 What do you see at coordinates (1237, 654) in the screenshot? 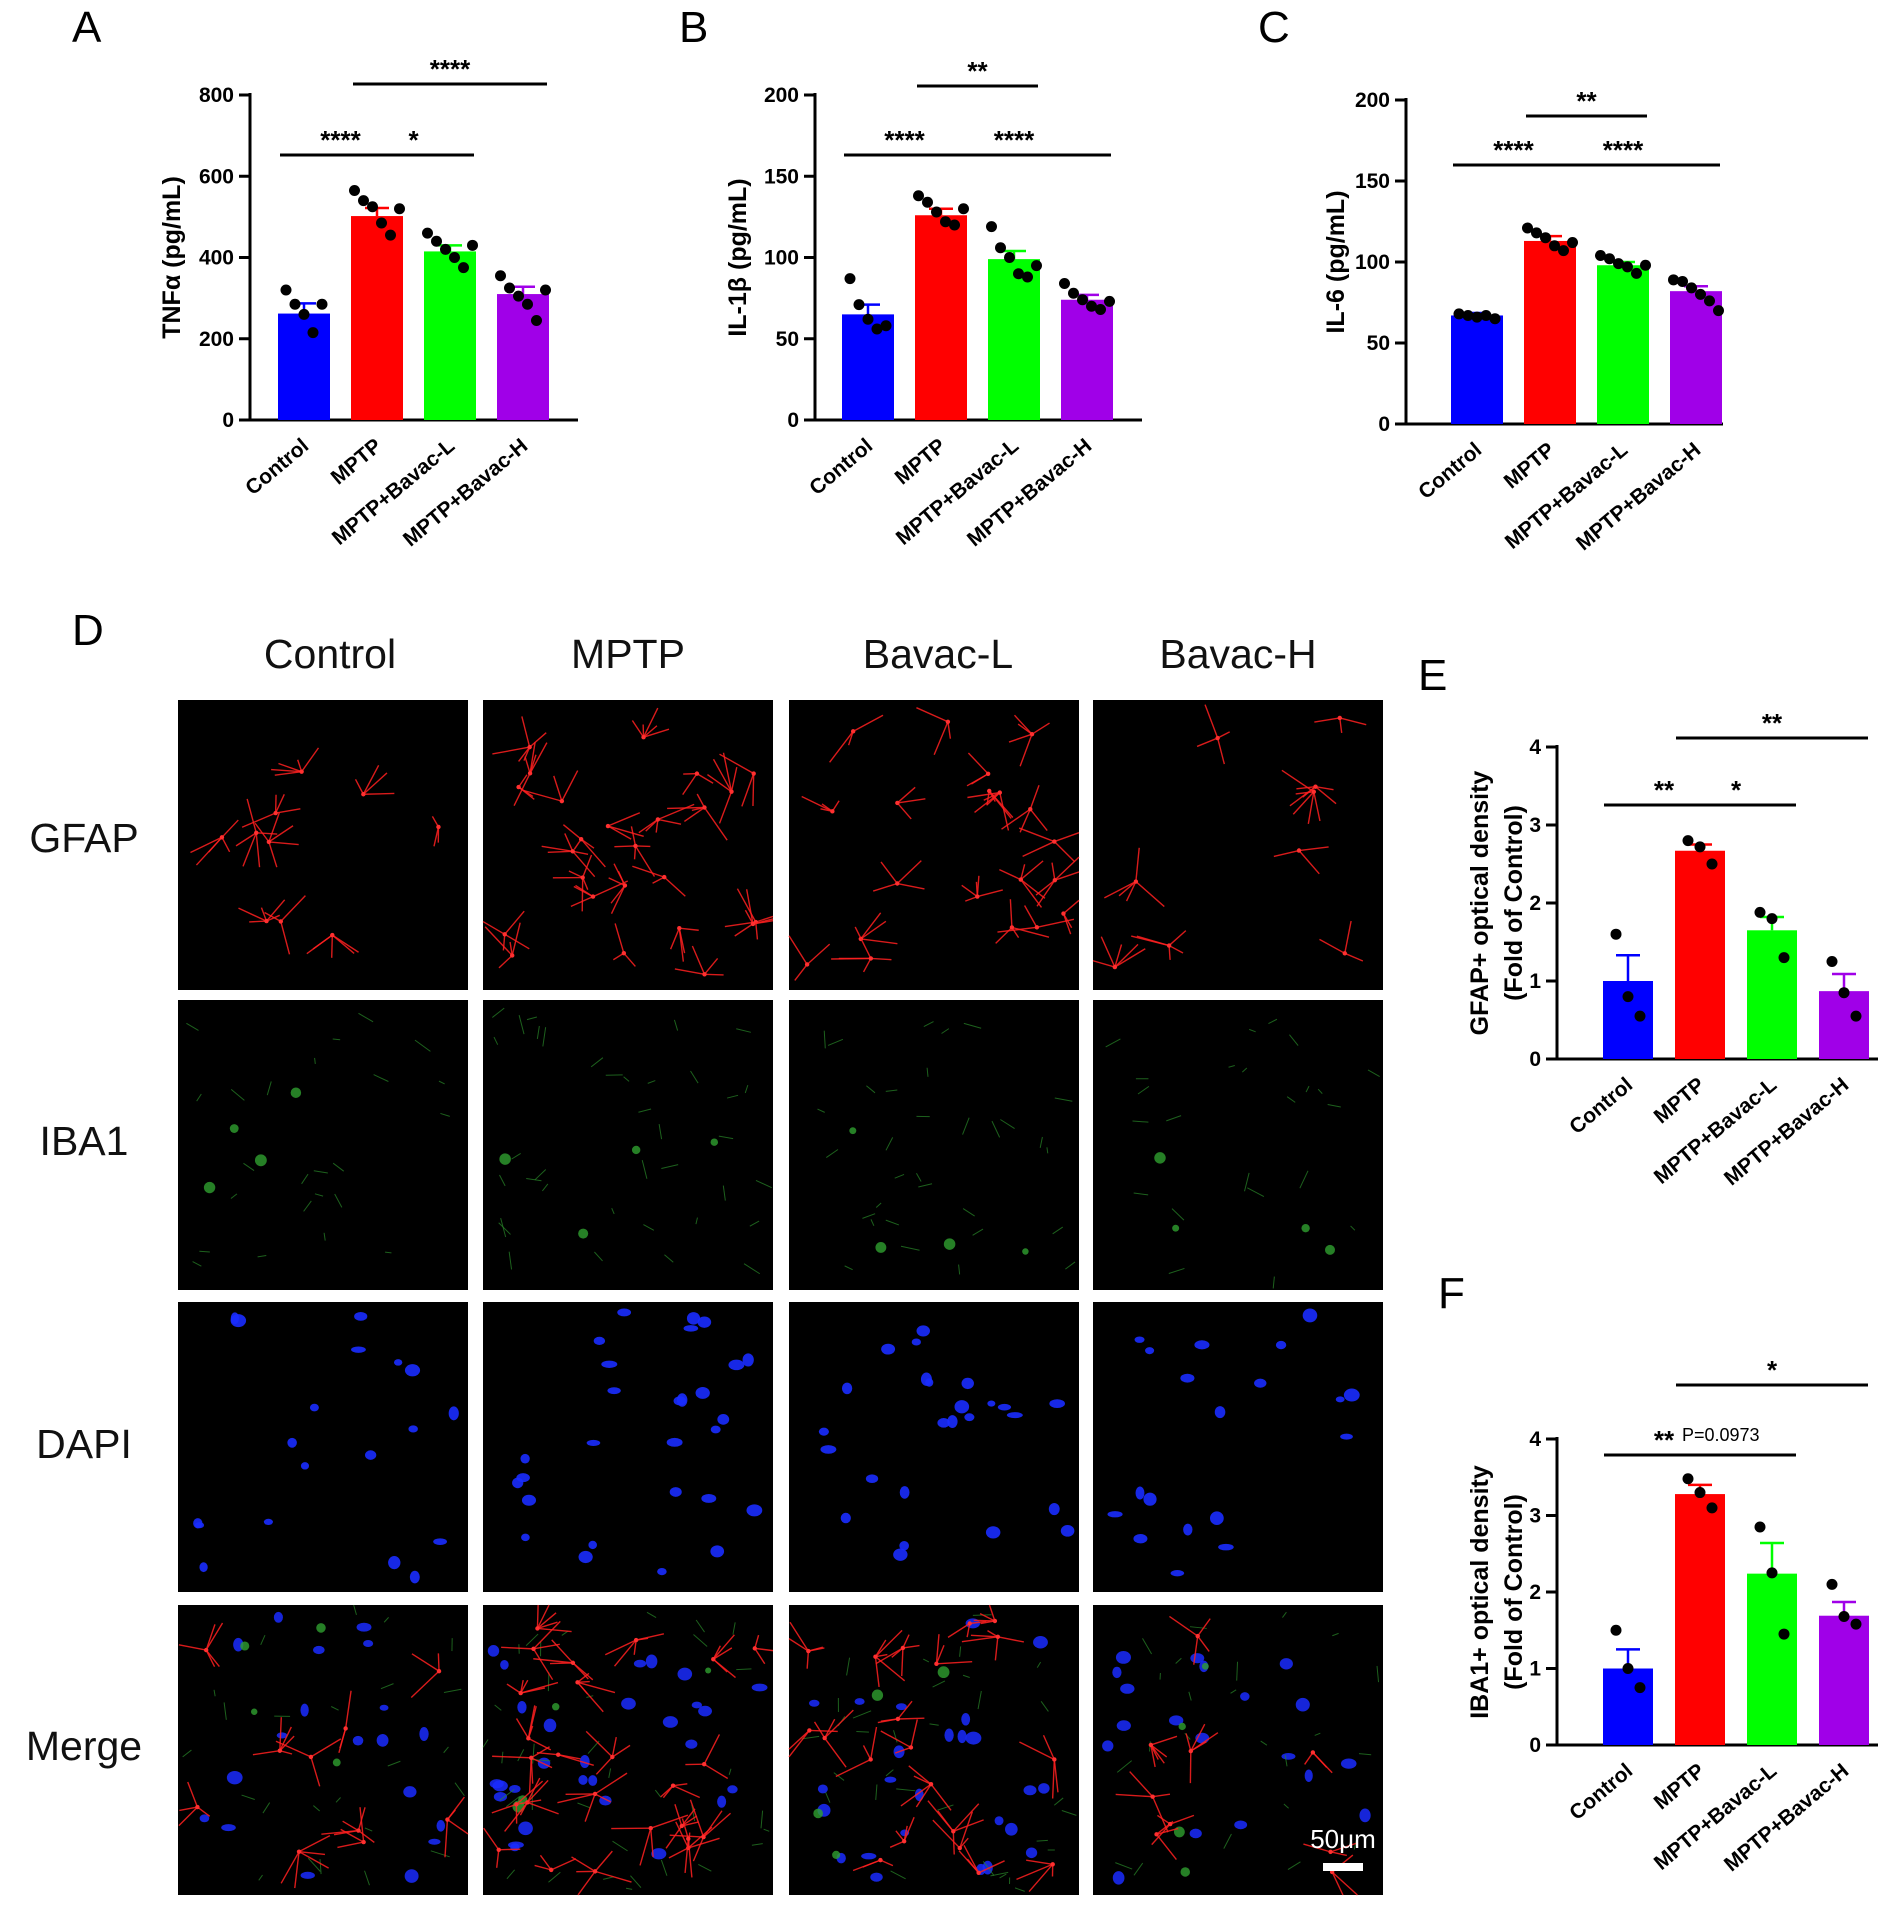
I see `column-label: Bavac-H` at bounding box center [1237, 654].